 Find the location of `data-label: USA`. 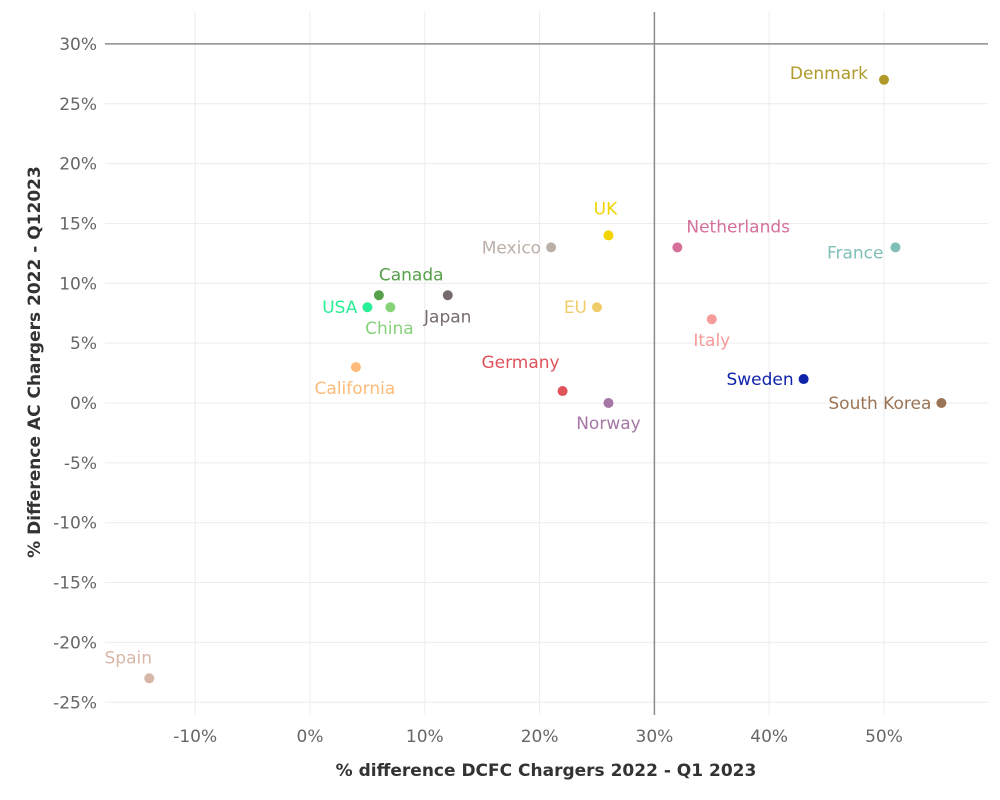

data-label: USA is located at coordinates (340, 308).